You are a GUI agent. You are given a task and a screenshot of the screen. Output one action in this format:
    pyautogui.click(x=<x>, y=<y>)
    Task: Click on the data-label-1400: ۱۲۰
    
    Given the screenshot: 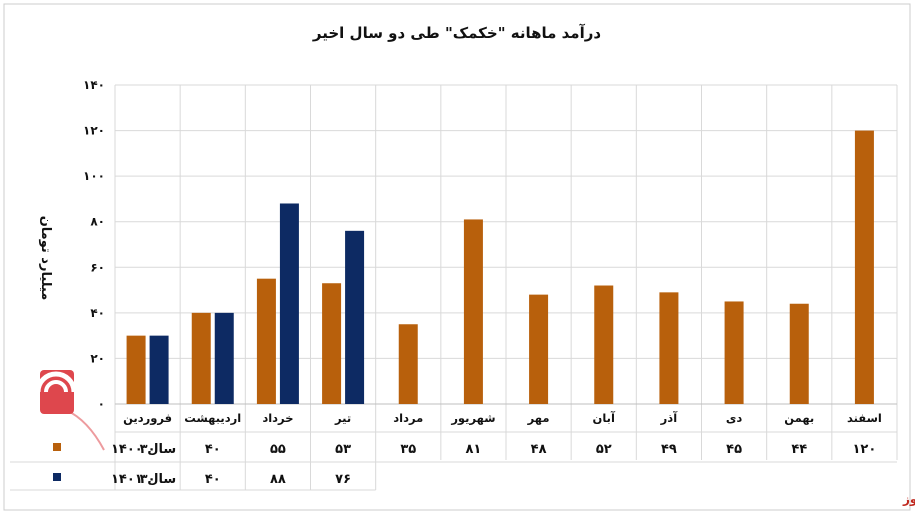 What is the action you would take?
    pyautogui.click(x=865, y=449)
    